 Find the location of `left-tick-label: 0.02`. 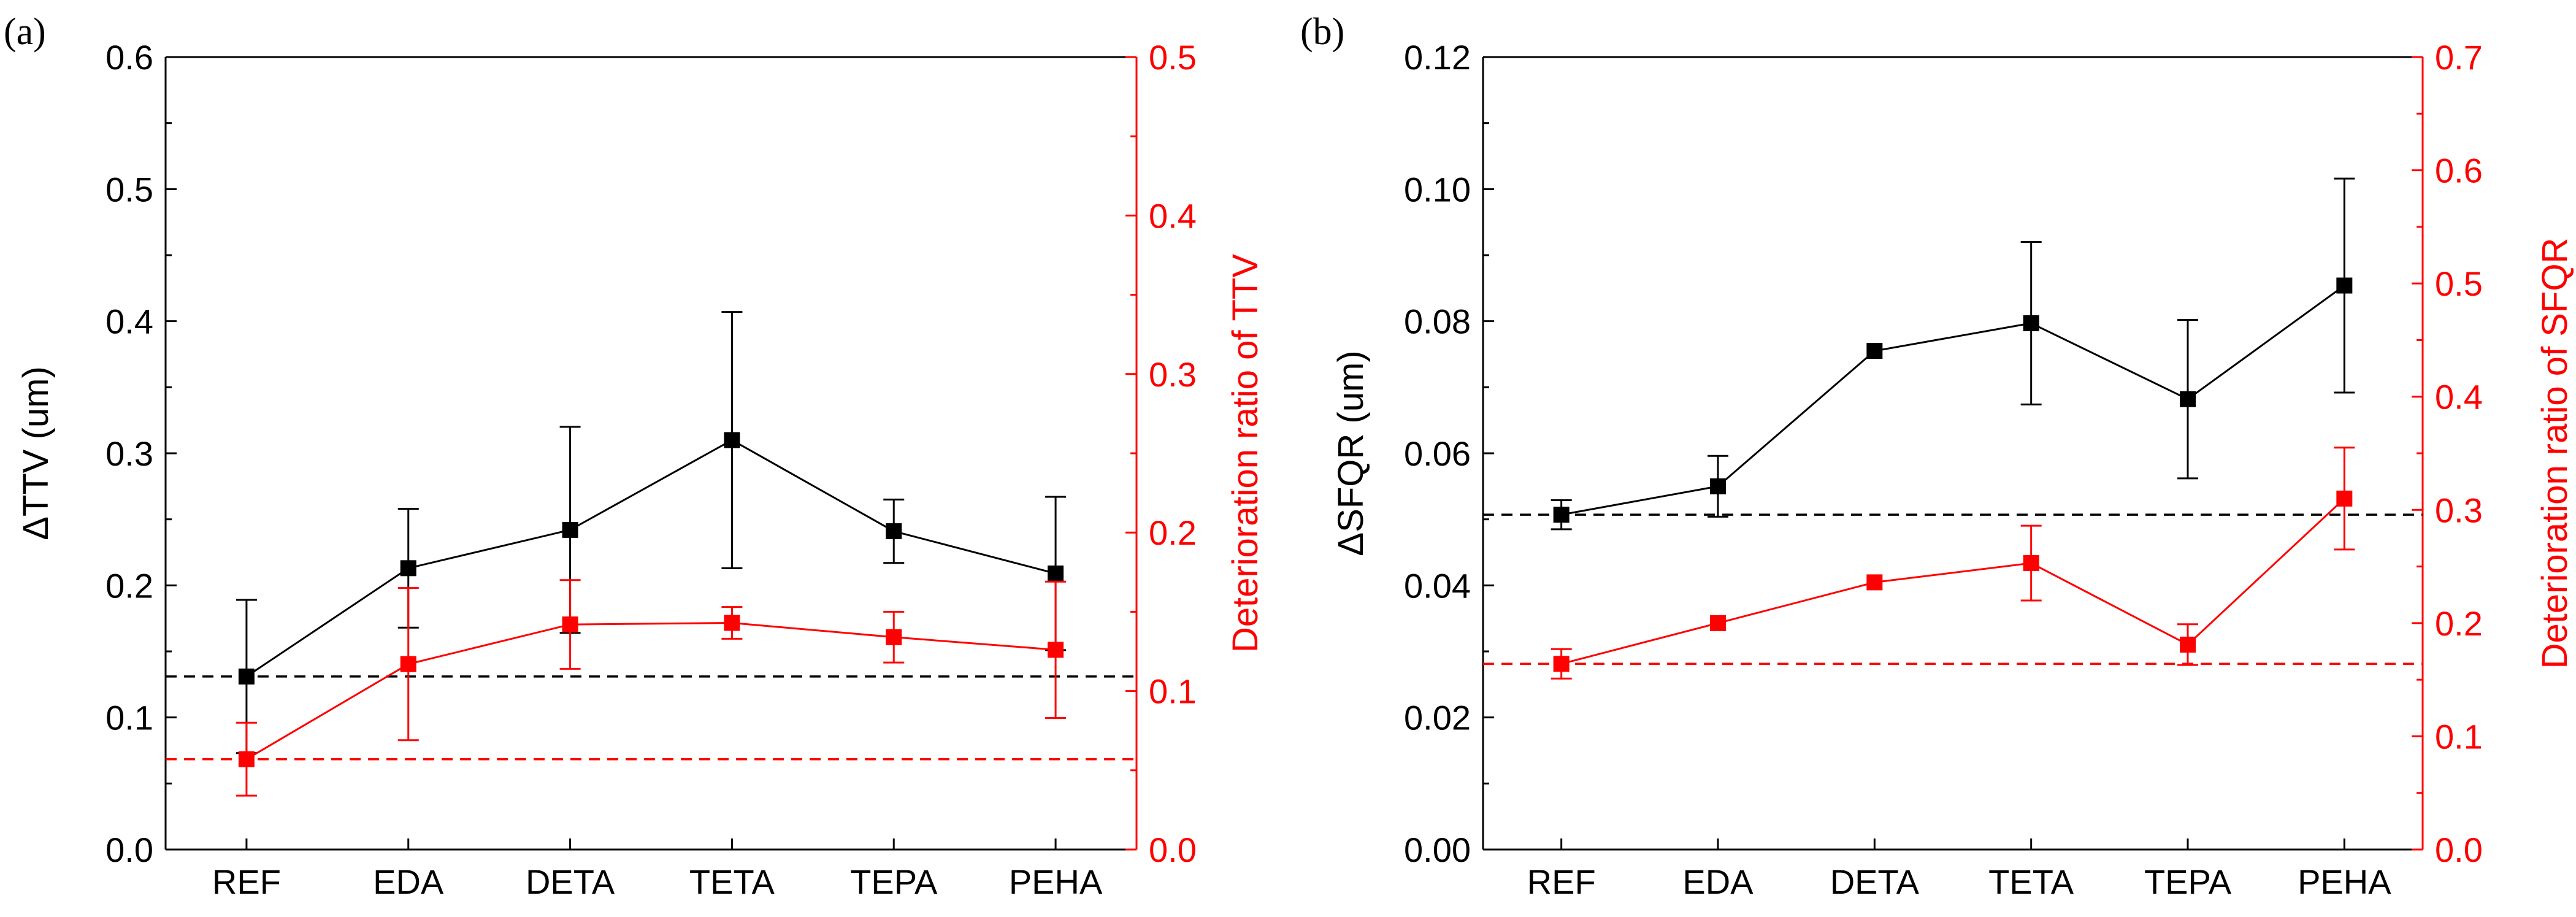

left-tick-label: 0.02 is located at coordinates (1437, 718).